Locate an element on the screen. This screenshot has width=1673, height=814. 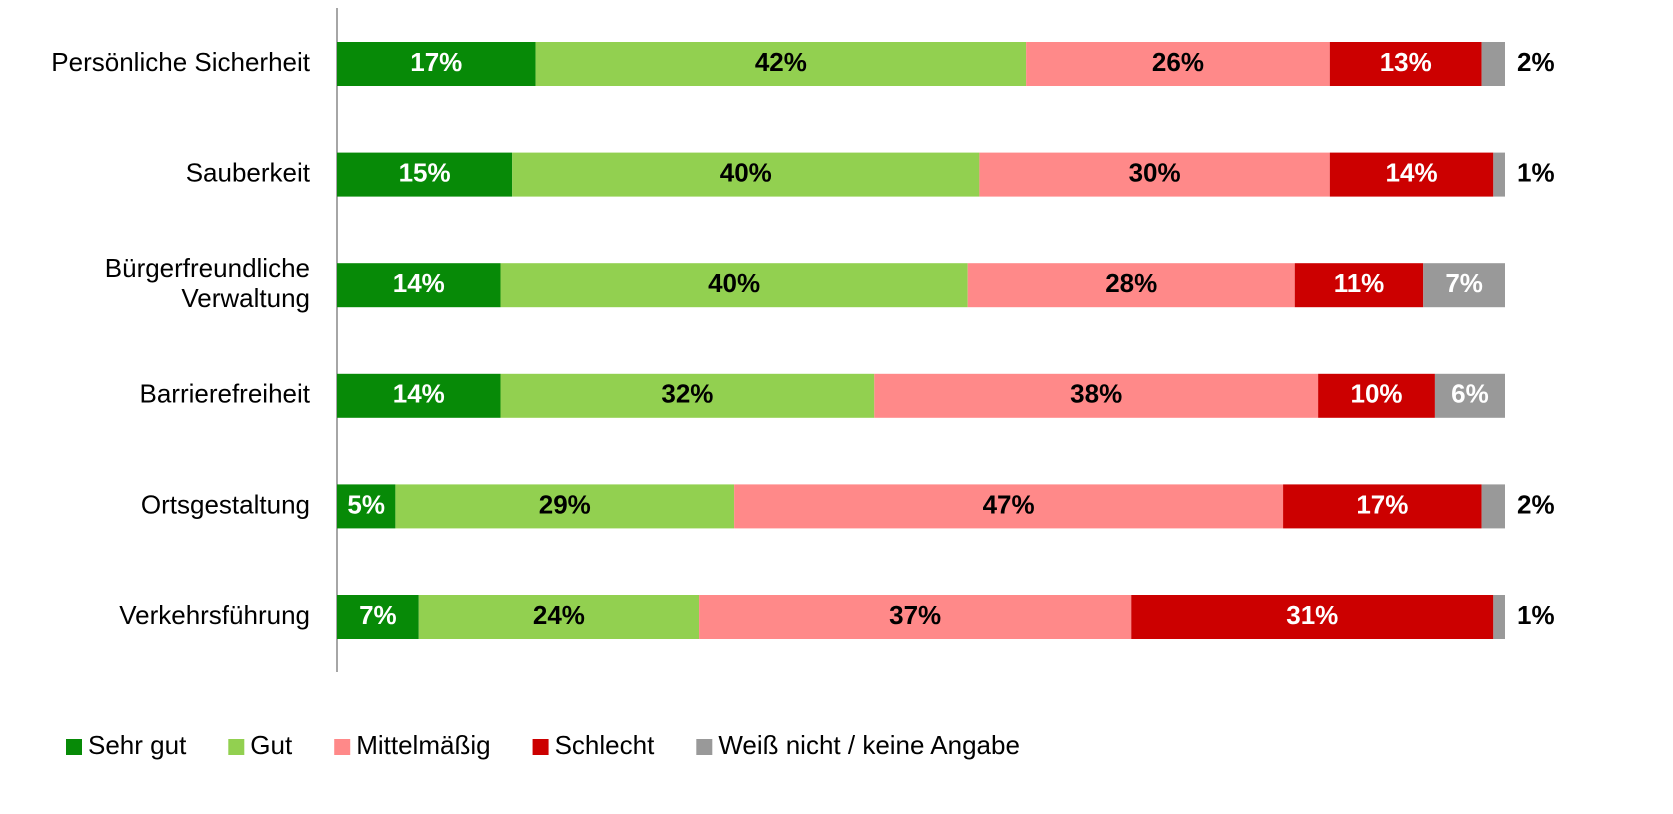
value-label: 6% is located at coordinates (1470, 394).